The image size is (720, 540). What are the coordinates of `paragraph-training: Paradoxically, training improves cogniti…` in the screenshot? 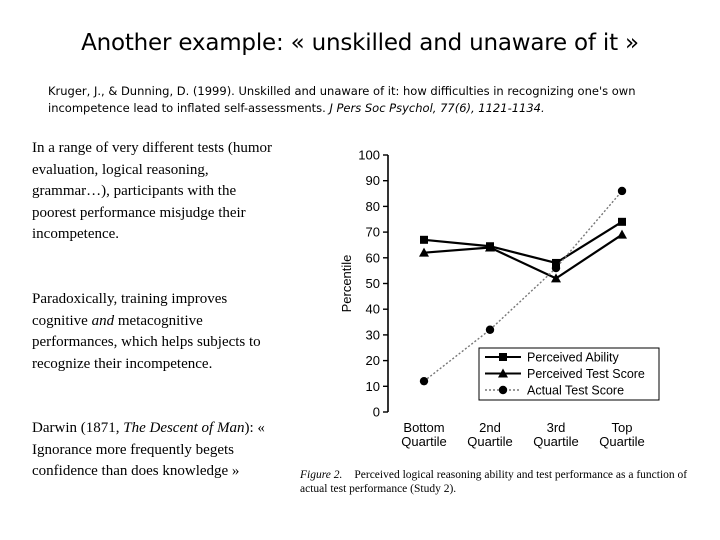 It's located at (157, 332).